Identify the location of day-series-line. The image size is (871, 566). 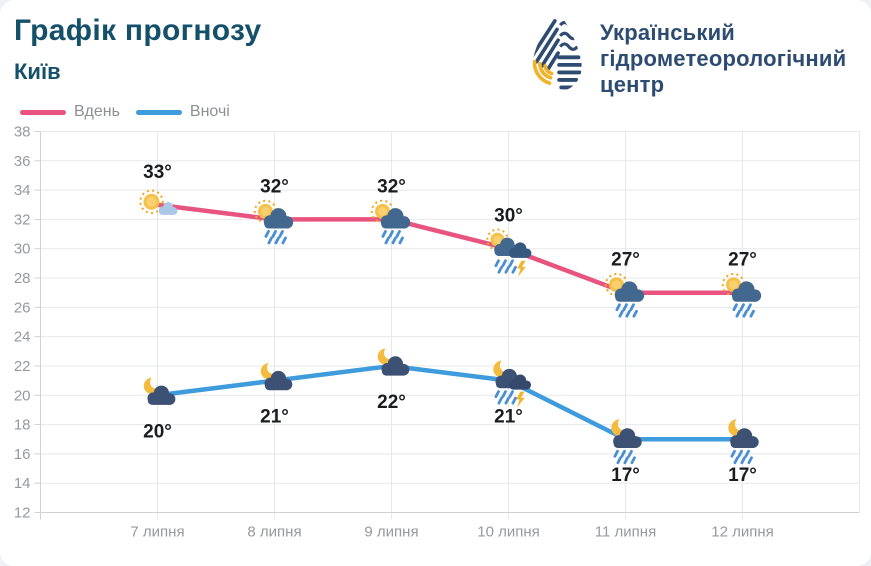
(450, 248).